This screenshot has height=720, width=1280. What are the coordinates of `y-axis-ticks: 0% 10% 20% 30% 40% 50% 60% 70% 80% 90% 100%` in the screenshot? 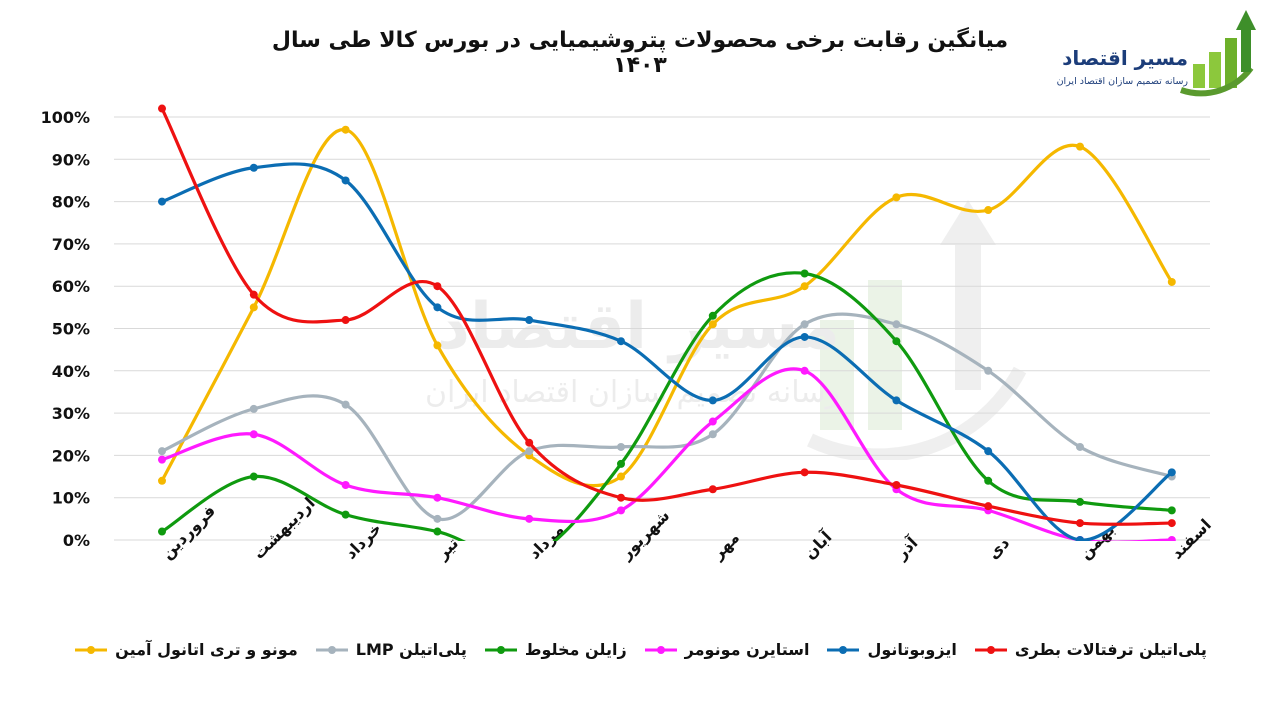 It's located at (65, 329).